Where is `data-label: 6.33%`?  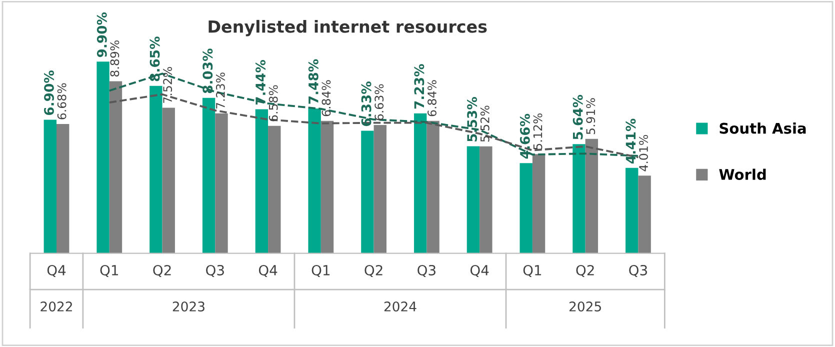
data-label: 6.33% is located at coordinates (366, 104).